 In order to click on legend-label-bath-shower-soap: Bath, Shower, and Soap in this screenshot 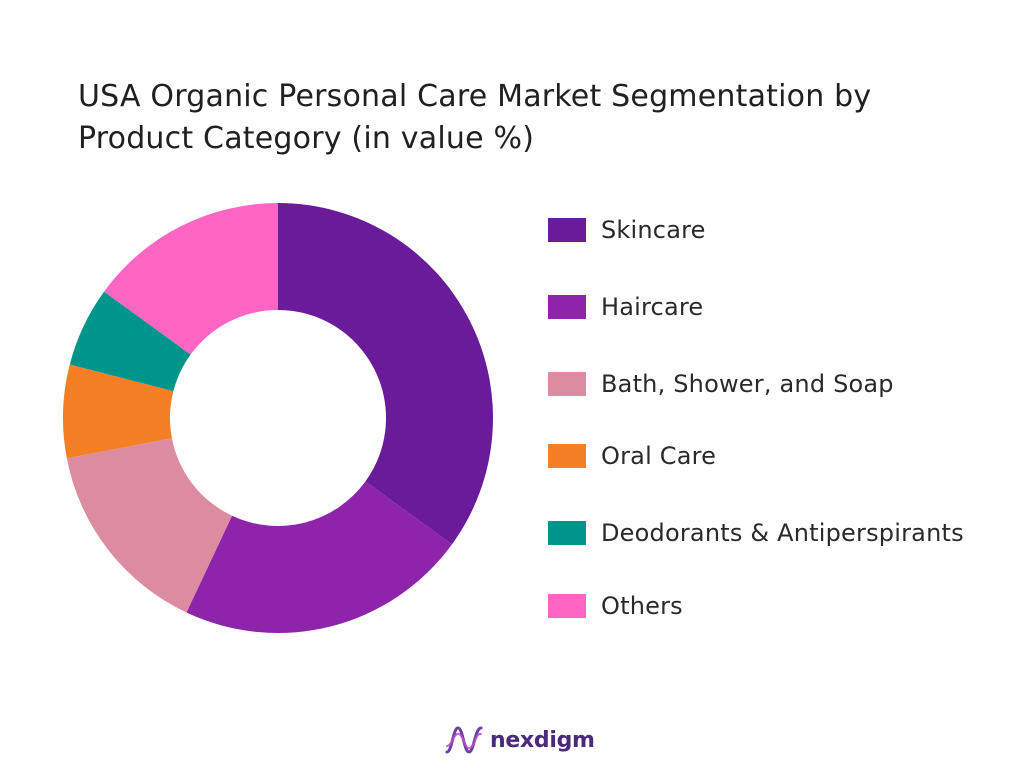, I will do `click(747, 384)`.